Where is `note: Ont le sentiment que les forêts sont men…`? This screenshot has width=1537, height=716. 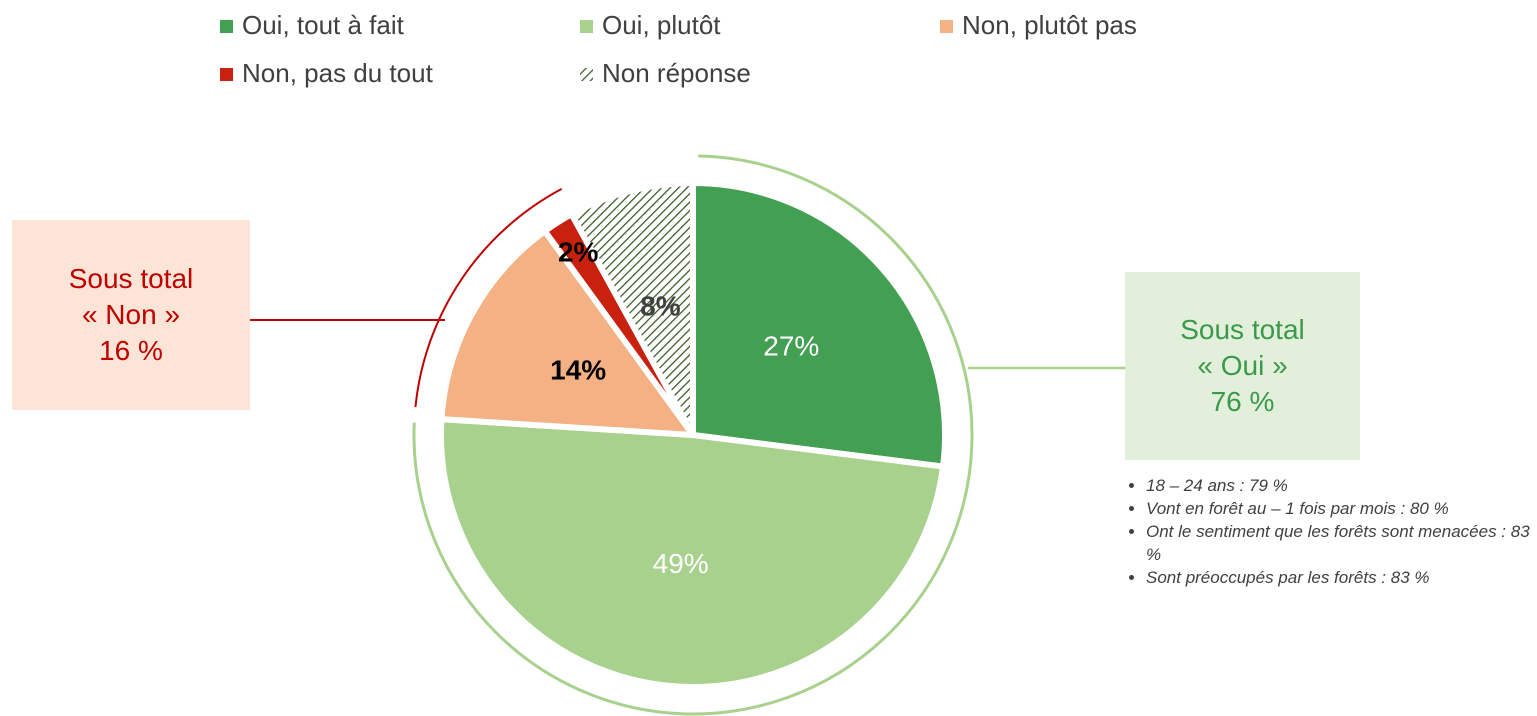 note: Ont le sentiment que les forêts sont men… is located at coordinates (1341, 543).